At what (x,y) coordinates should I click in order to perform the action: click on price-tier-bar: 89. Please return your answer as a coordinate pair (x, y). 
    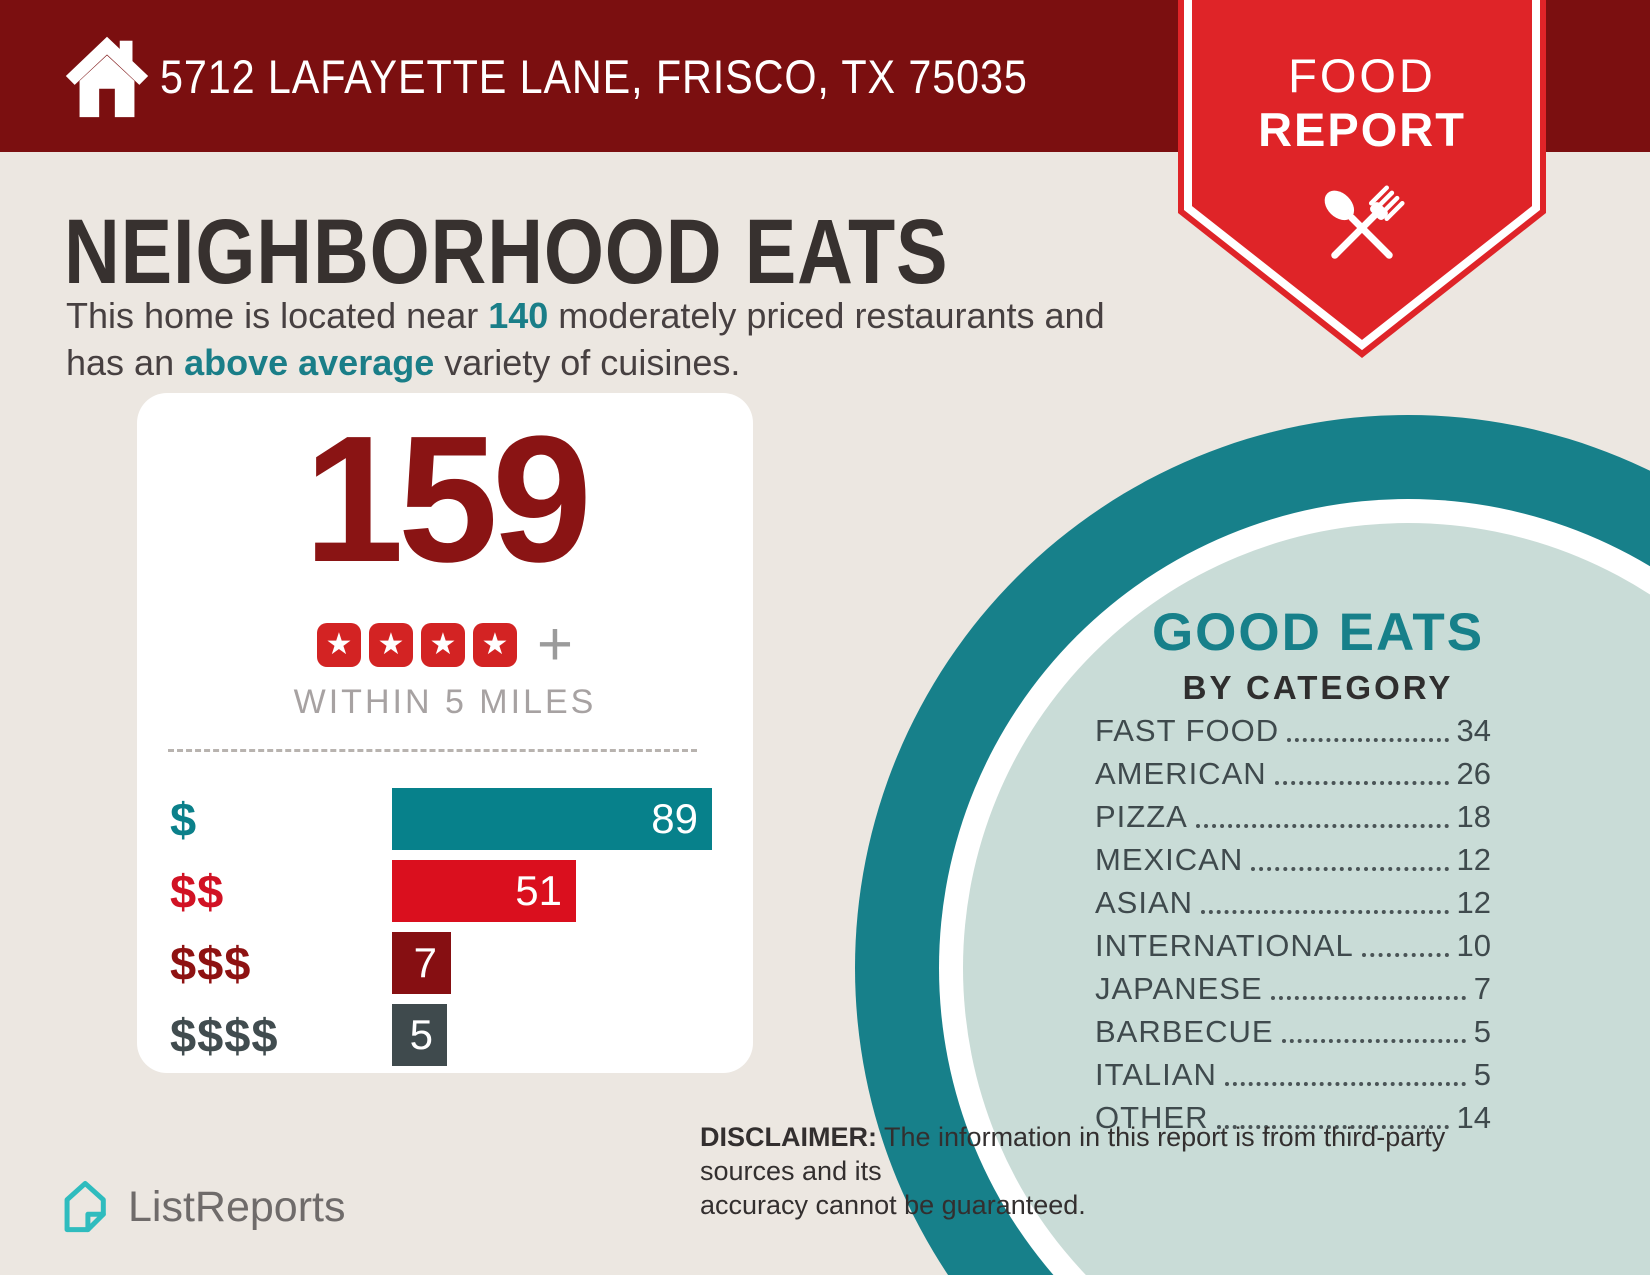
    Looking at the image, I should click on (552, 819).